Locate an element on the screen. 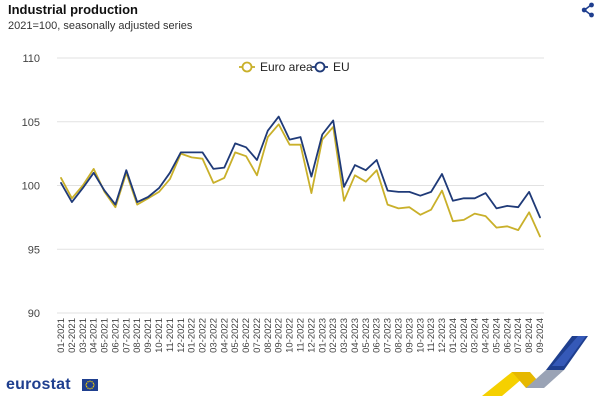 The image size is (600, 401). eu-flag-icon is located at coordinates (90, 385).